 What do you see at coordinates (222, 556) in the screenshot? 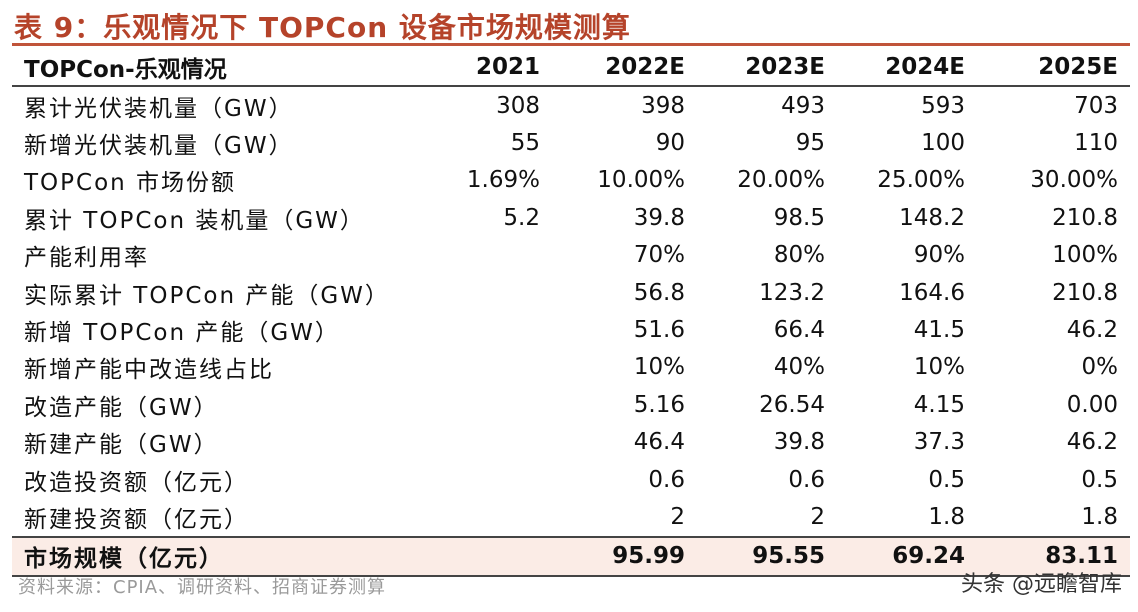
I see `total-label: 市场规模（亿元）` at bounding box center [222, 556].